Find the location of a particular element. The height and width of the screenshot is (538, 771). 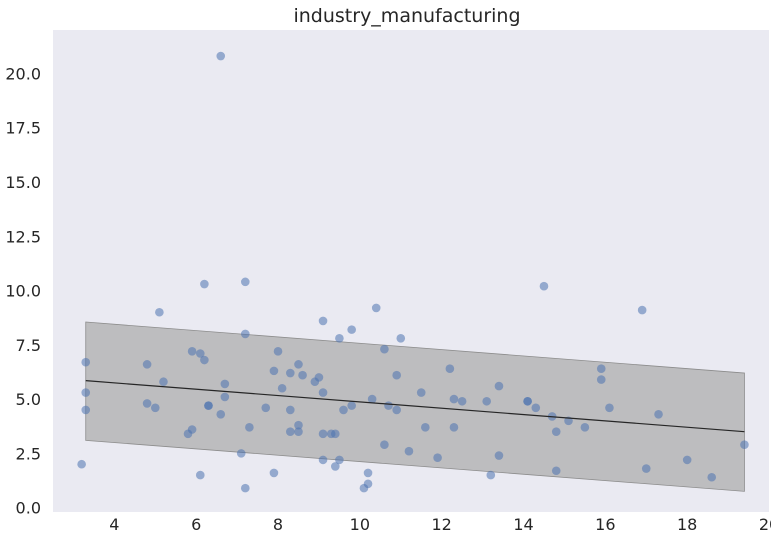

x-tick-labels: 4 6 8 10 12 14 16 18 20 is located at coordinates (440, 524).